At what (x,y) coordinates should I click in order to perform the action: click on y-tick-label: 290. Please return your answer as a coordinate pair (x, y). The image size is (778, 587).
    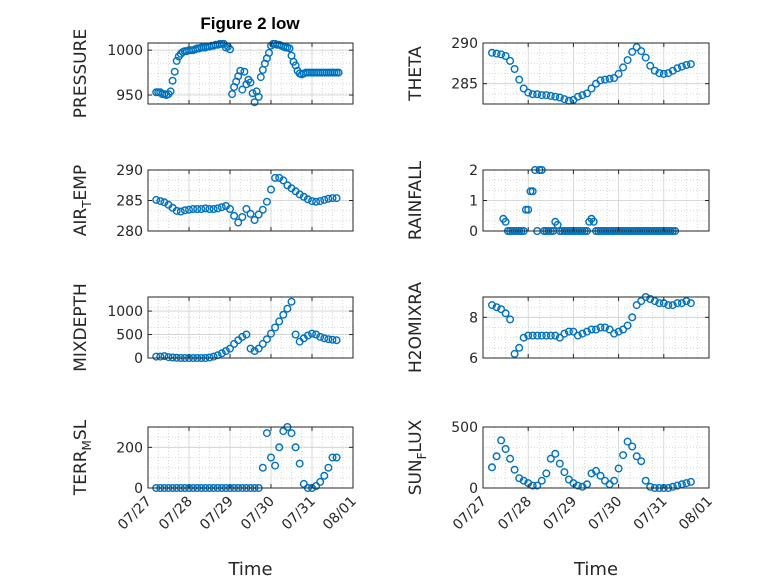
    Looking at the image, I should click on (464, 44).